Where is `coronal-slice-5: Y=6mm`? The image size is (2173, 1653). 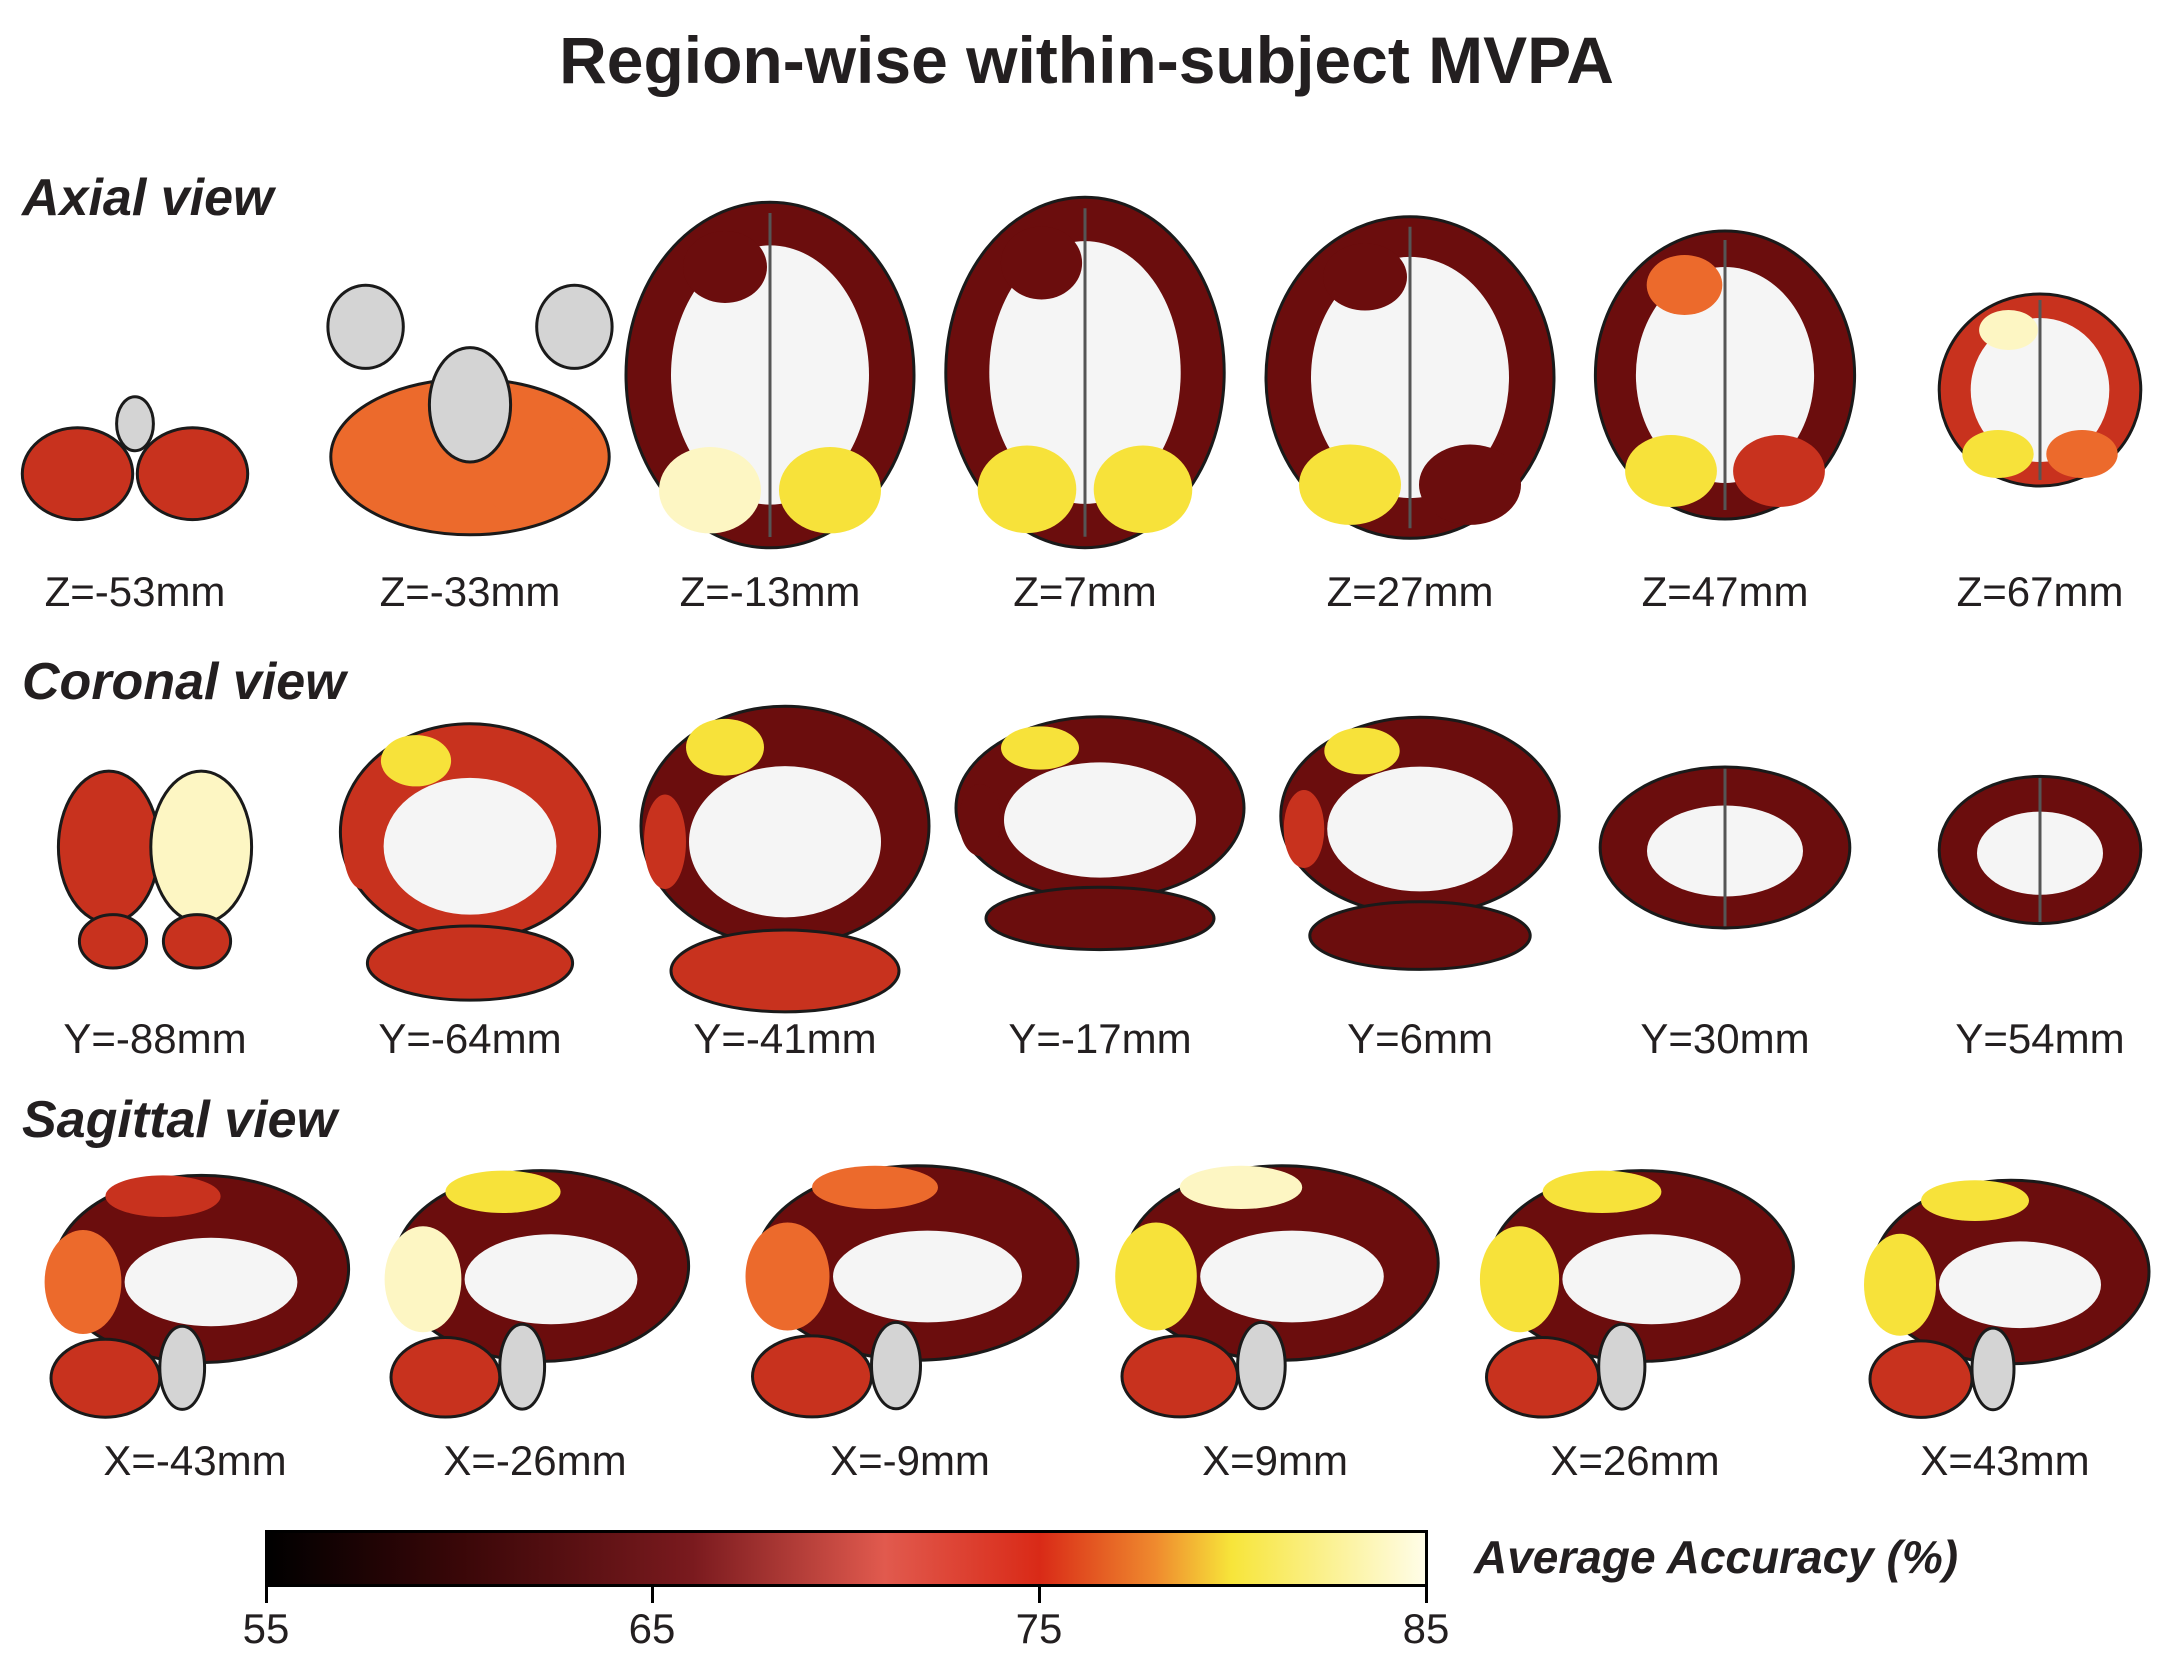 coronal-slice-5: Y=6mm is located at coordinates (1420, 891).